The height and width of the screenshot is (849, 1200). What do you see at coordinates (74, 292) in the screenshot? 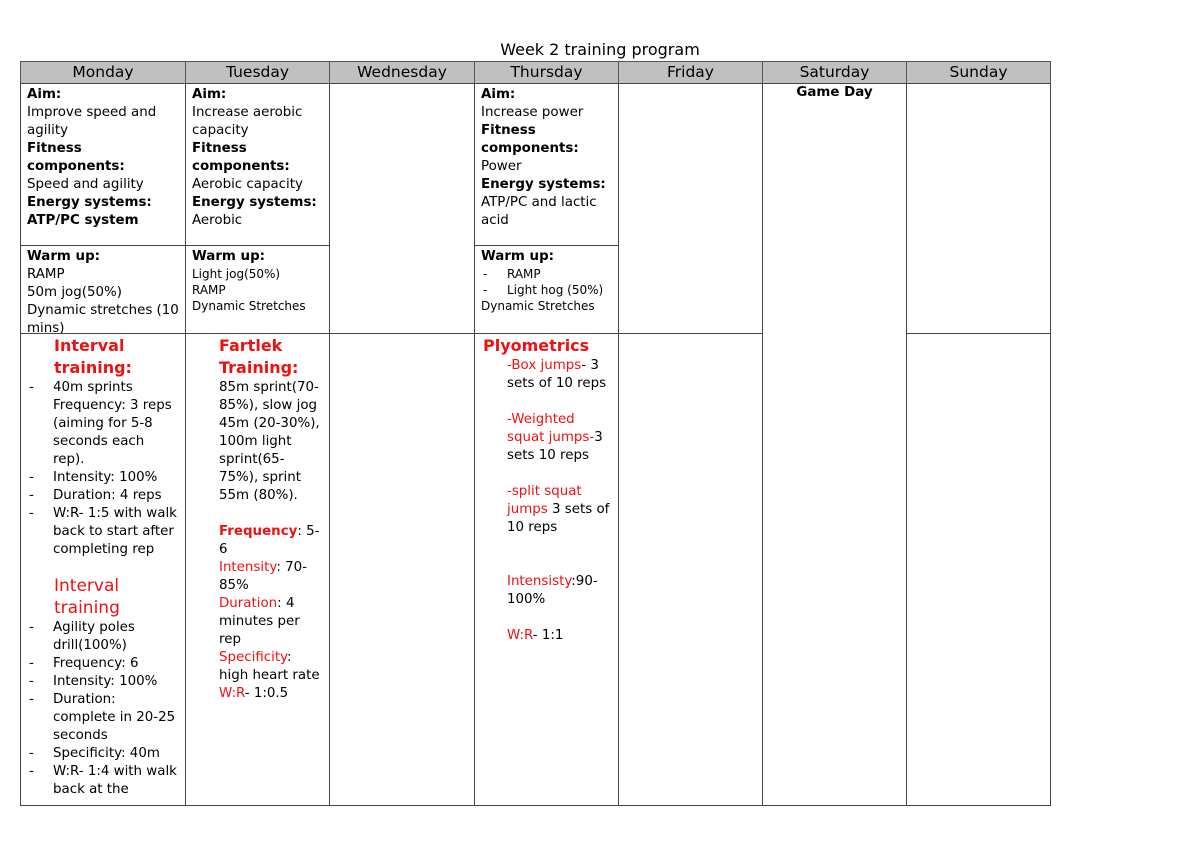
I see `warmup-item: 50m jog(50%)` at bounding box center [74, 292].